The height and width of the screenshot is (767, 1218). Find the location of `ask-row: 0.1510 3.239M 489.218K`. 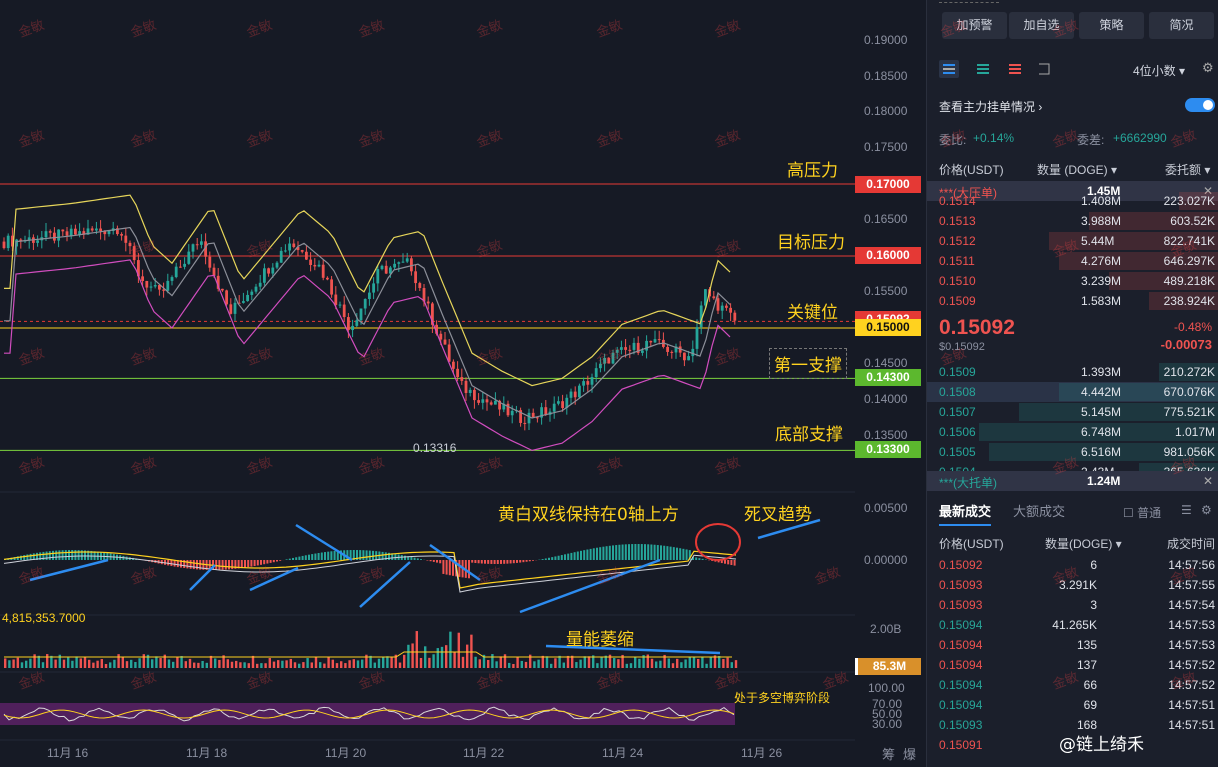

ask-row: 0.1510 3.239M 489.218K is located at coordinates (1072, 281).